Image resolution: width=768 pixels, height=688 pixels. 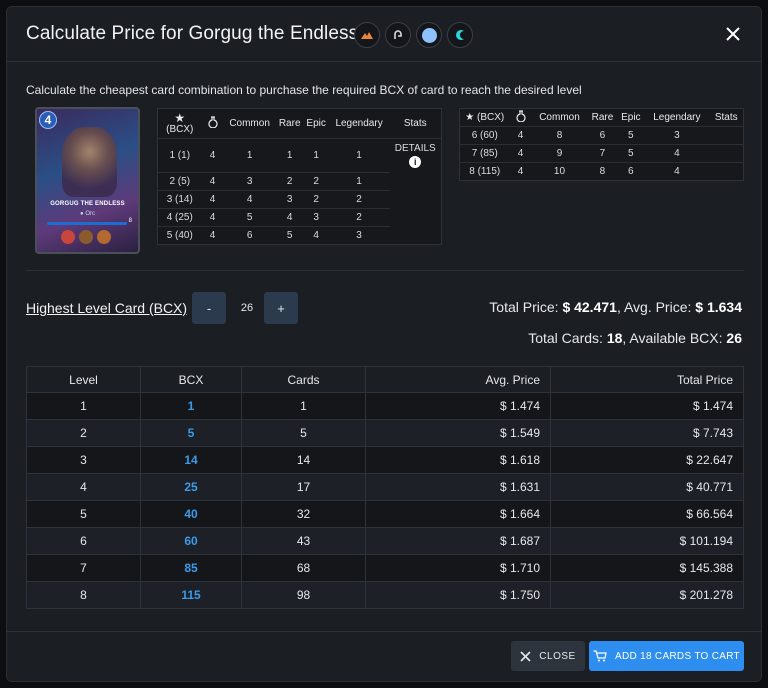 I want to click on level-badge: 8, so click(x=130, y=221).